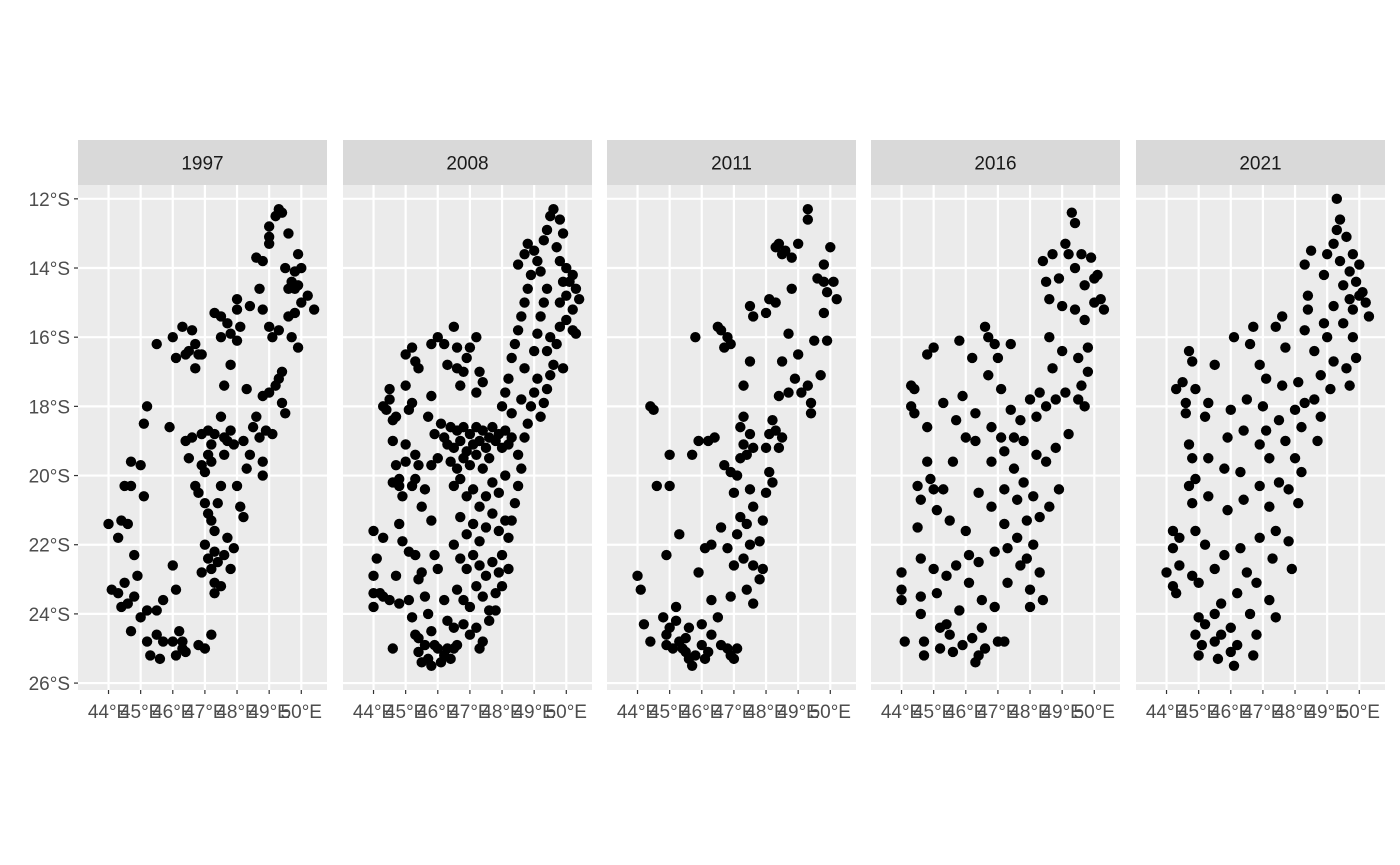 The height and width of the screenshot is (865, 1400). I want to click on facet-panel-2021: 2021 44°E45°E46°E47°E48°E49°E50°E, so click(1260, 431).